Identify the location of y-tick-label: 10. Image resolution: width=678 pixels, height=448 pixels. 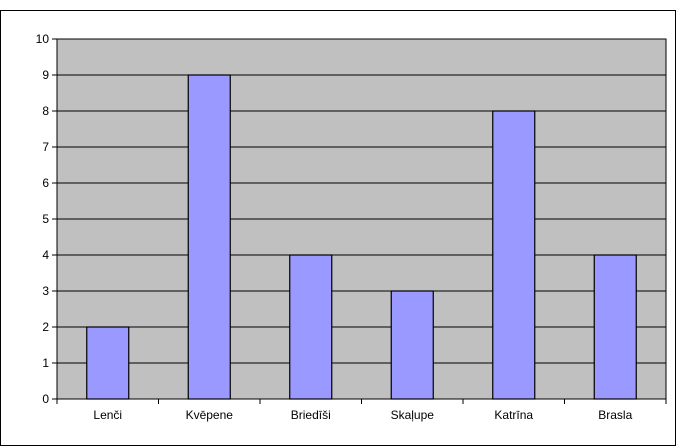
(43, 39).